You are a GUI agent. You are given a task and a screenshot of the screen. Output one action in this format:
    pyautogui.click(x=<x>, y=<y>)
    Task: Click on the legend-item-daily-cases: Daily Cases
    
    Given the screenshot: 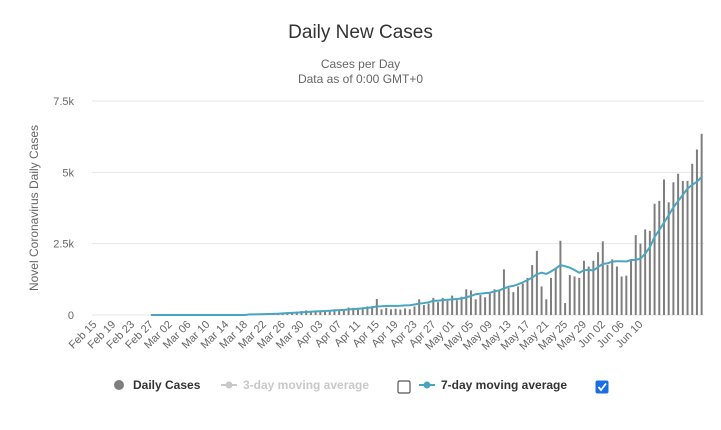 What is the action you would take?
    pyautogui.click(x=157, y=385)
    